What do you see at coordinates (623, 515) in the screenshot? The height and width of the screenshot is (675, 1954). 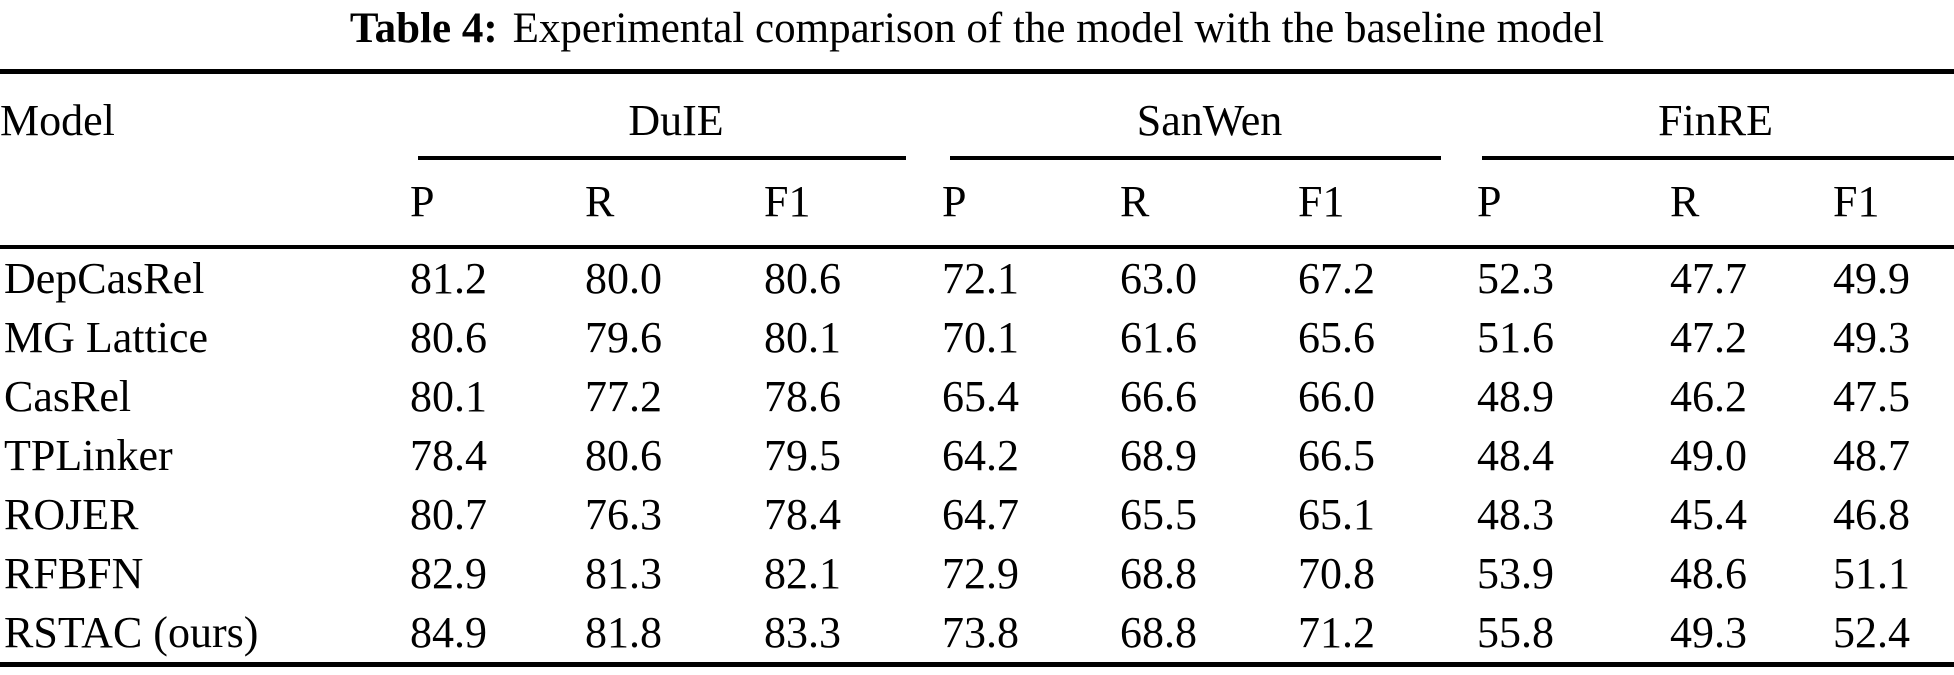 I see `metric-value: 76.3` at bounding box center [623, 515].